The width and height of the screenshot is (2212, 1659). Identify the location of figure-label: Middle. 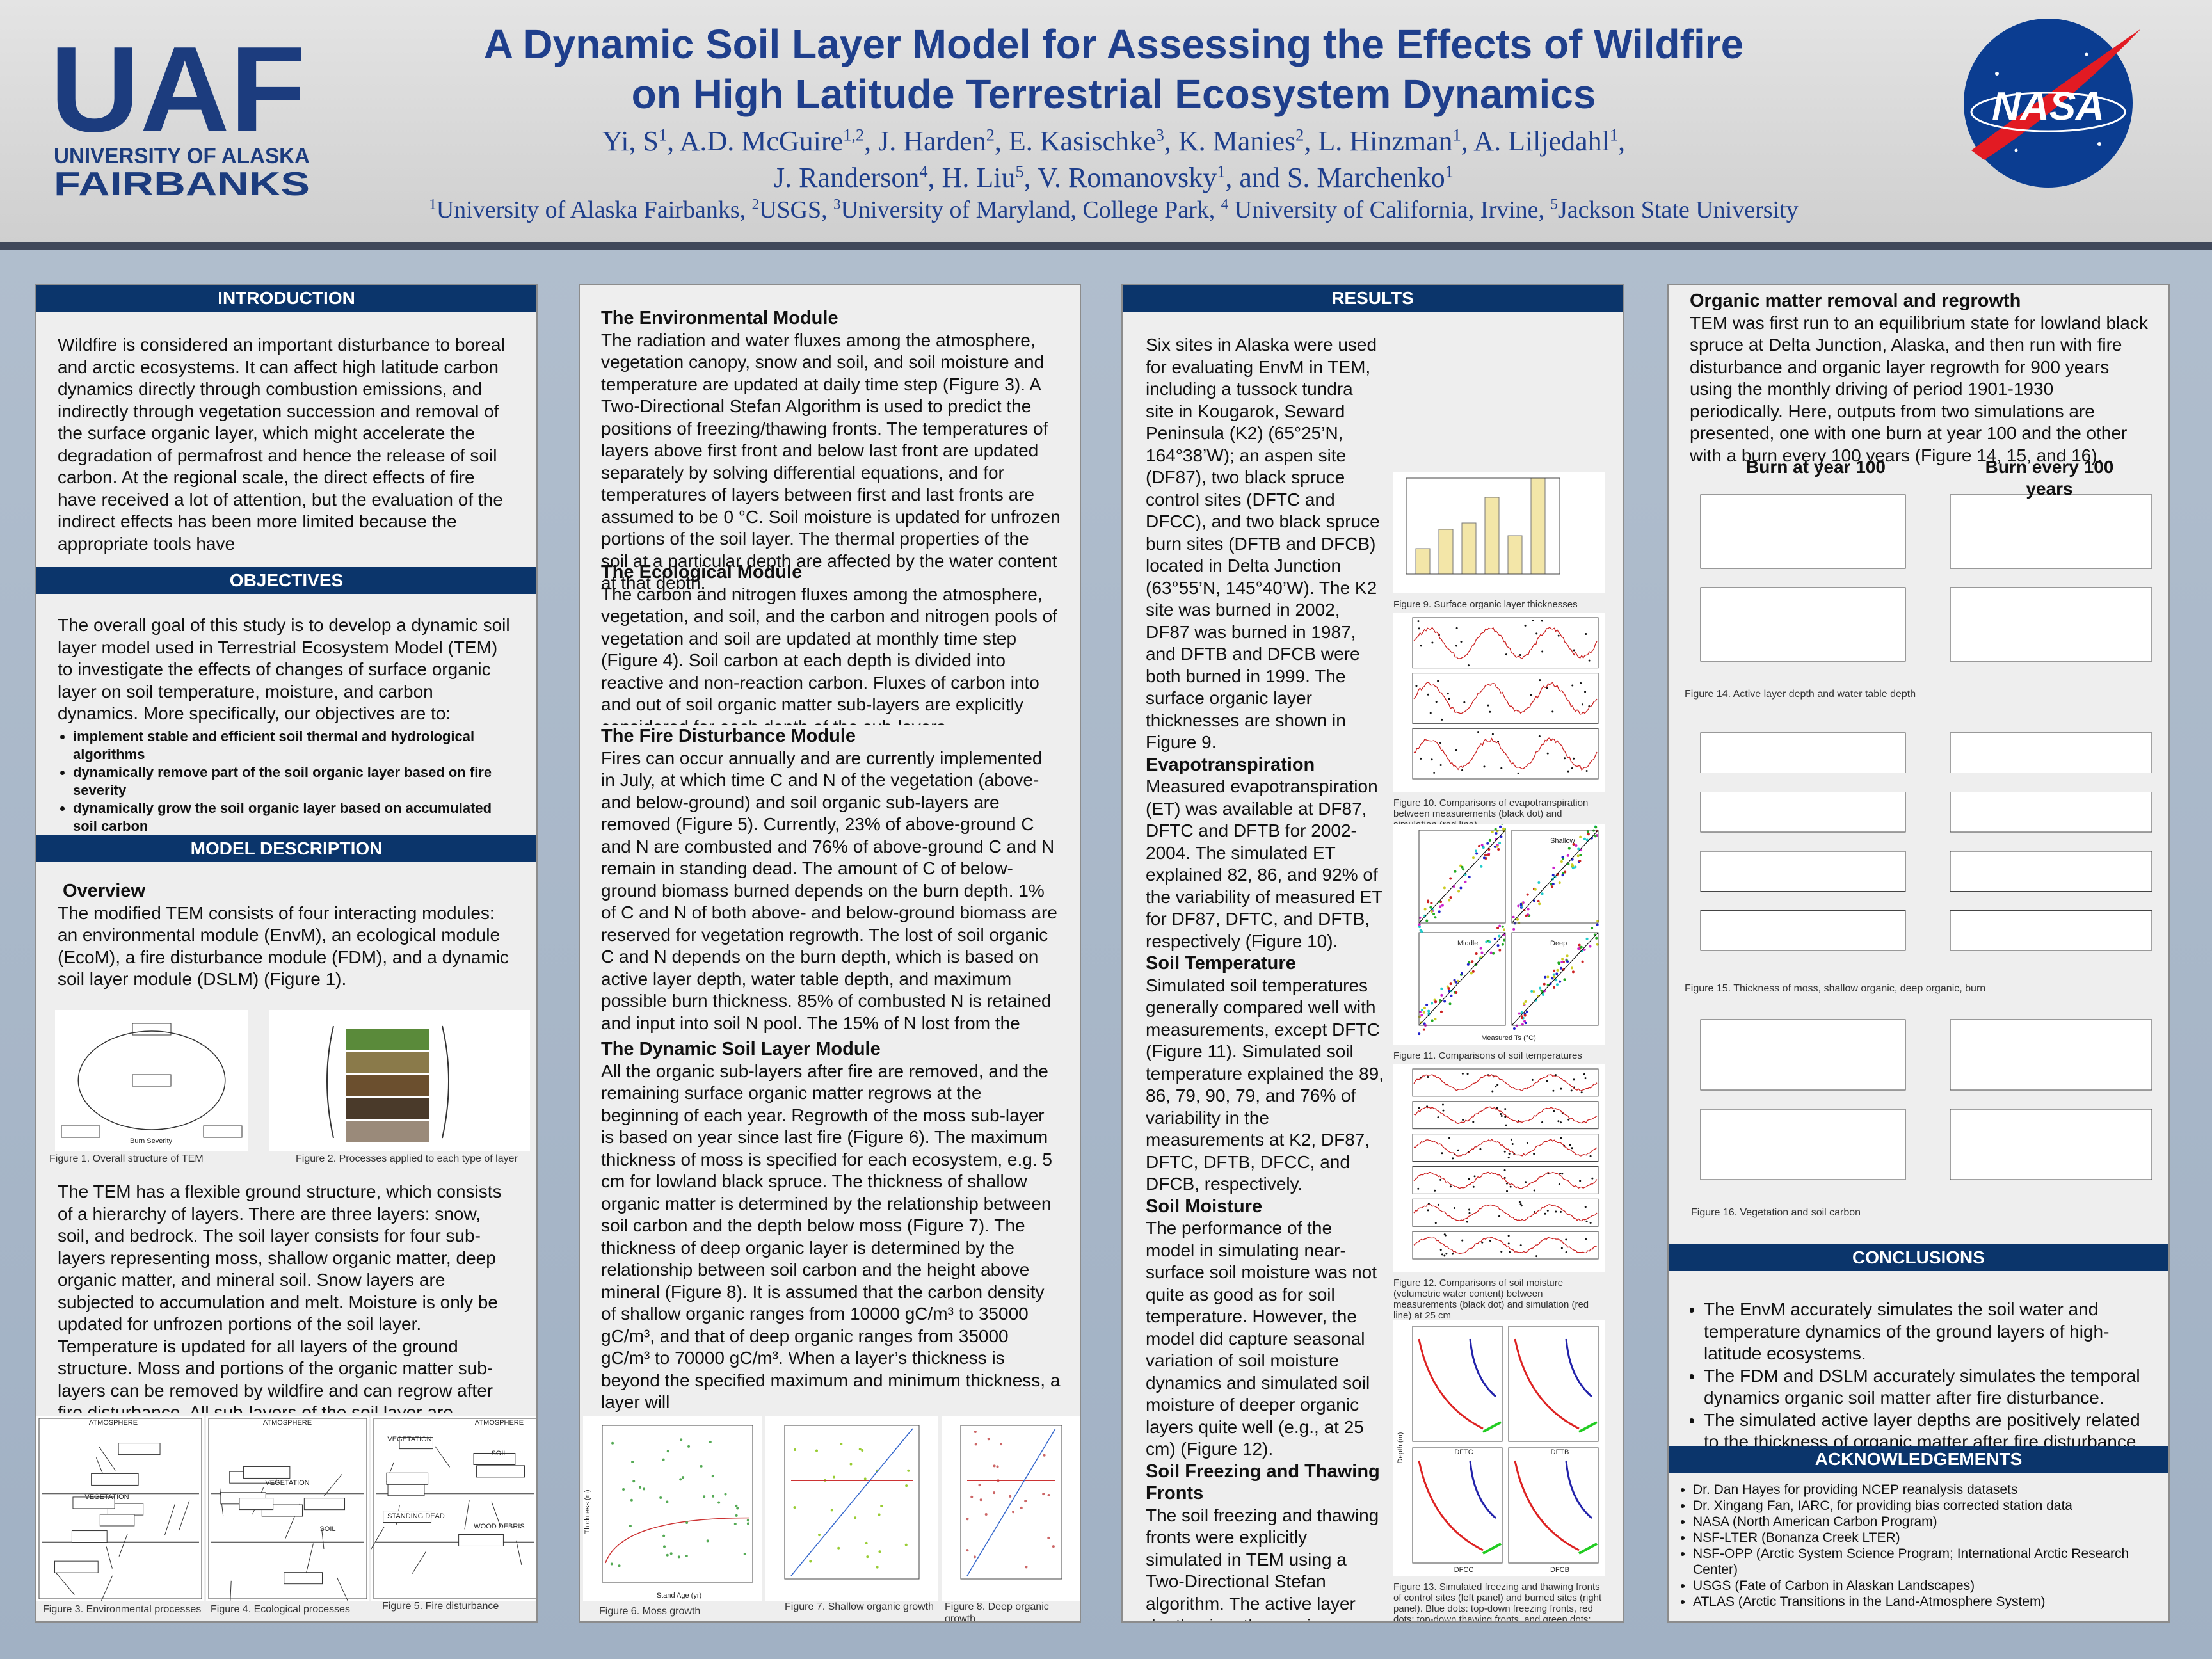
(1467, 943).